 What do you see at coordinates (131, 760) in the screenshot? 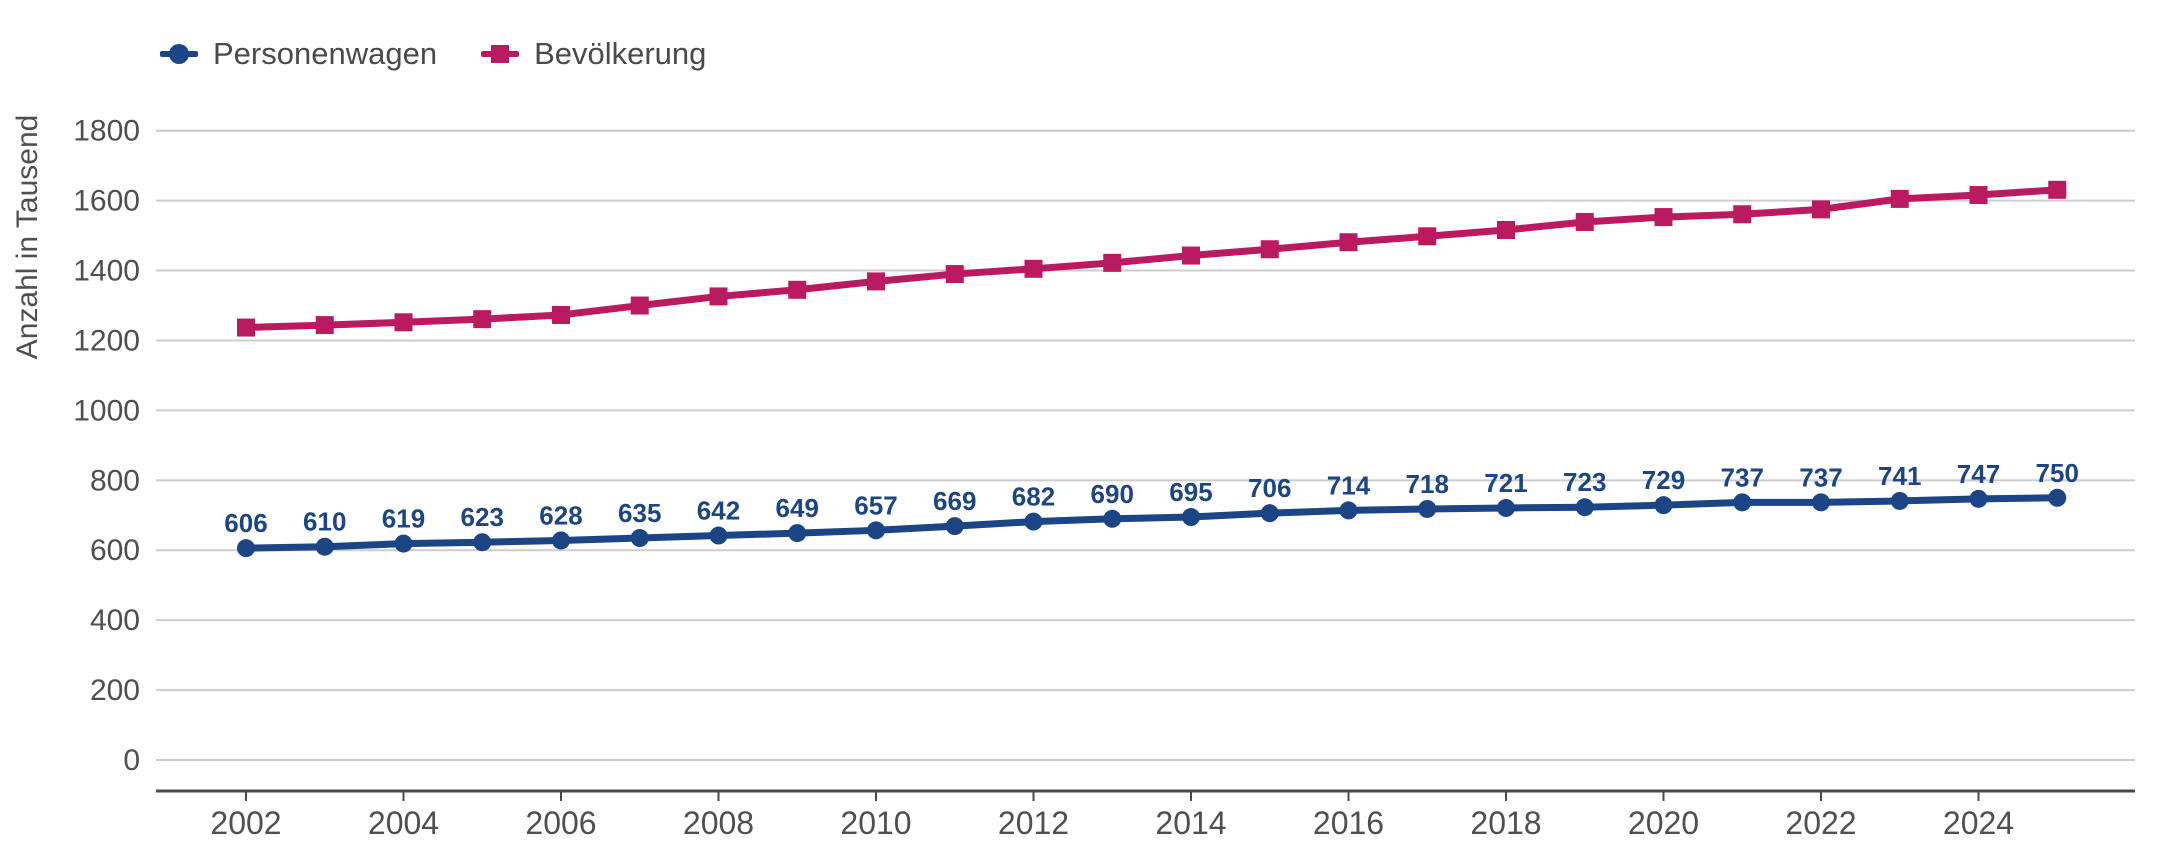
I see `y-tick-label: 0` at bounding box center [131, 760].